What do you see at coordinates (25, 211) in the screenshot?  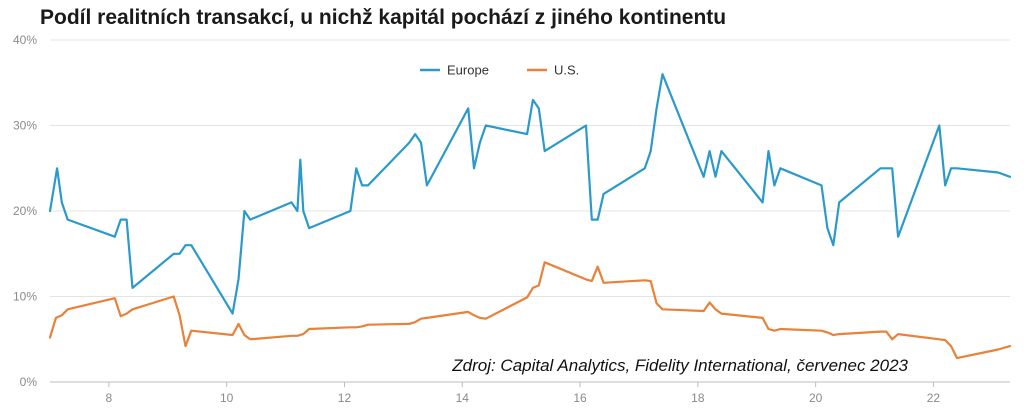 I see `y-tick-label: 20%` at bounding box center [25, 211].